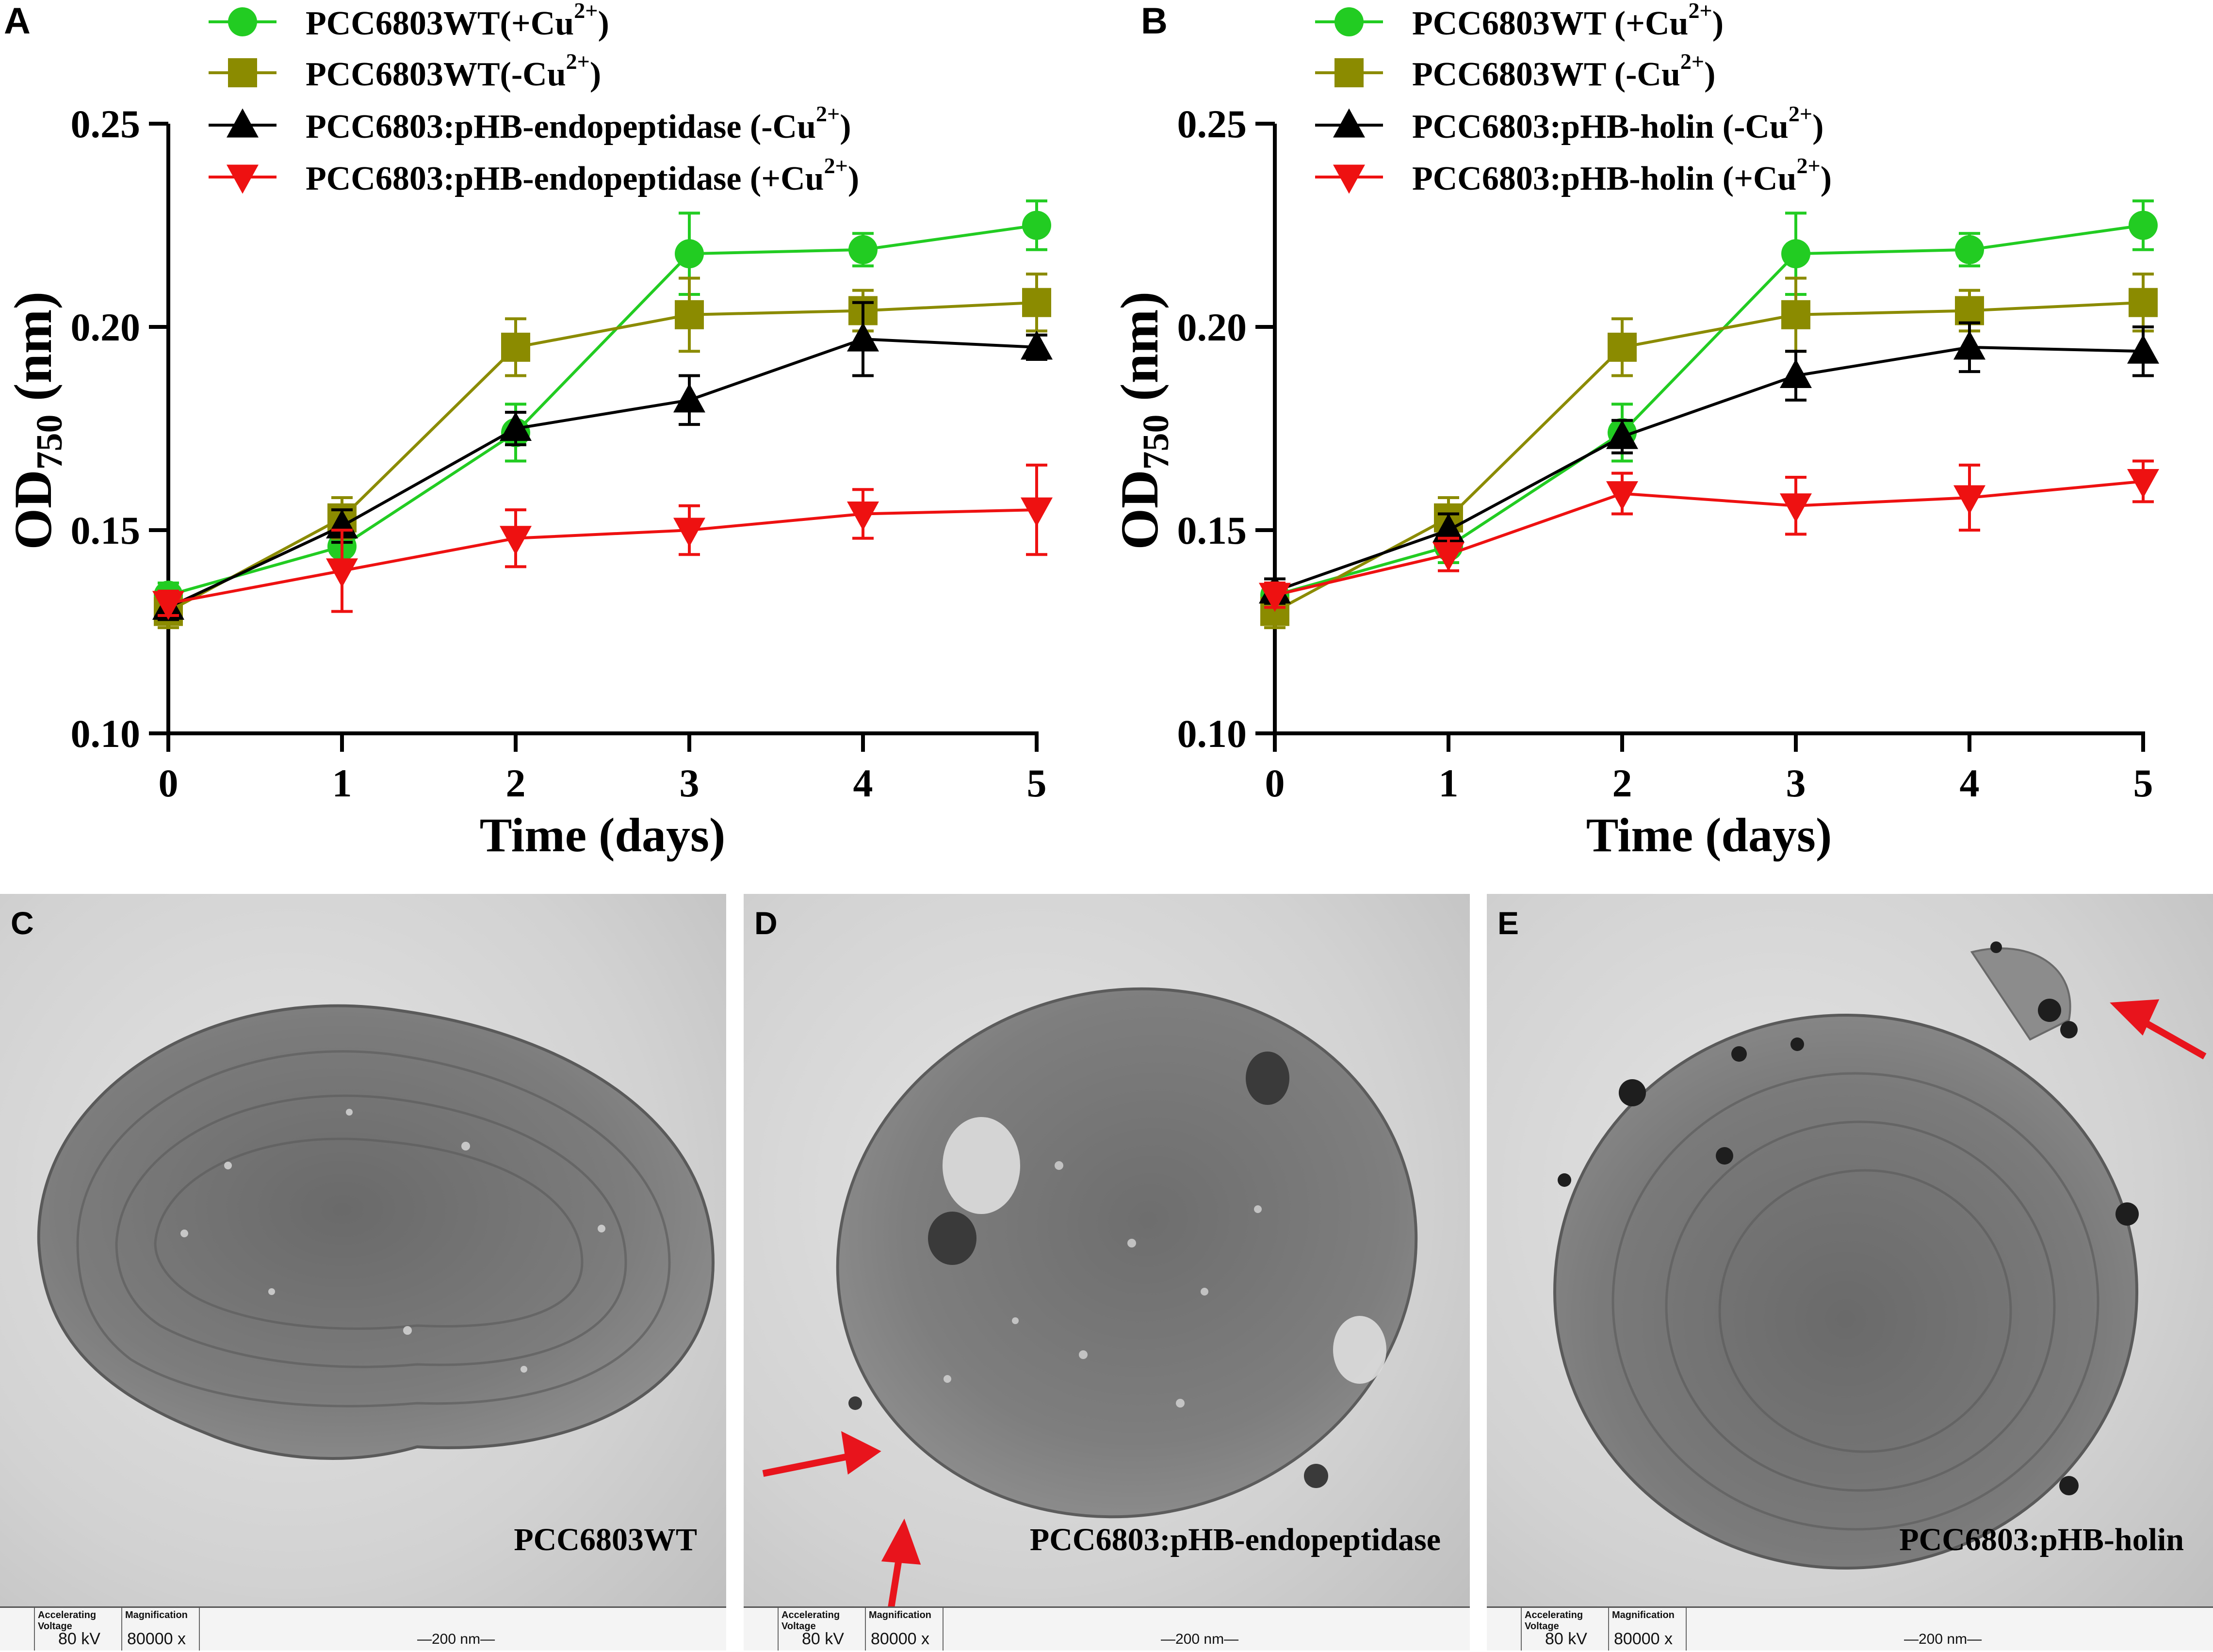 The height and width of the screenshot is (1652, 2213). What do you see at coordinates (376, 1232) in the screenshot?
I see `cell-wt-image` at bounding box center [376, 1232].